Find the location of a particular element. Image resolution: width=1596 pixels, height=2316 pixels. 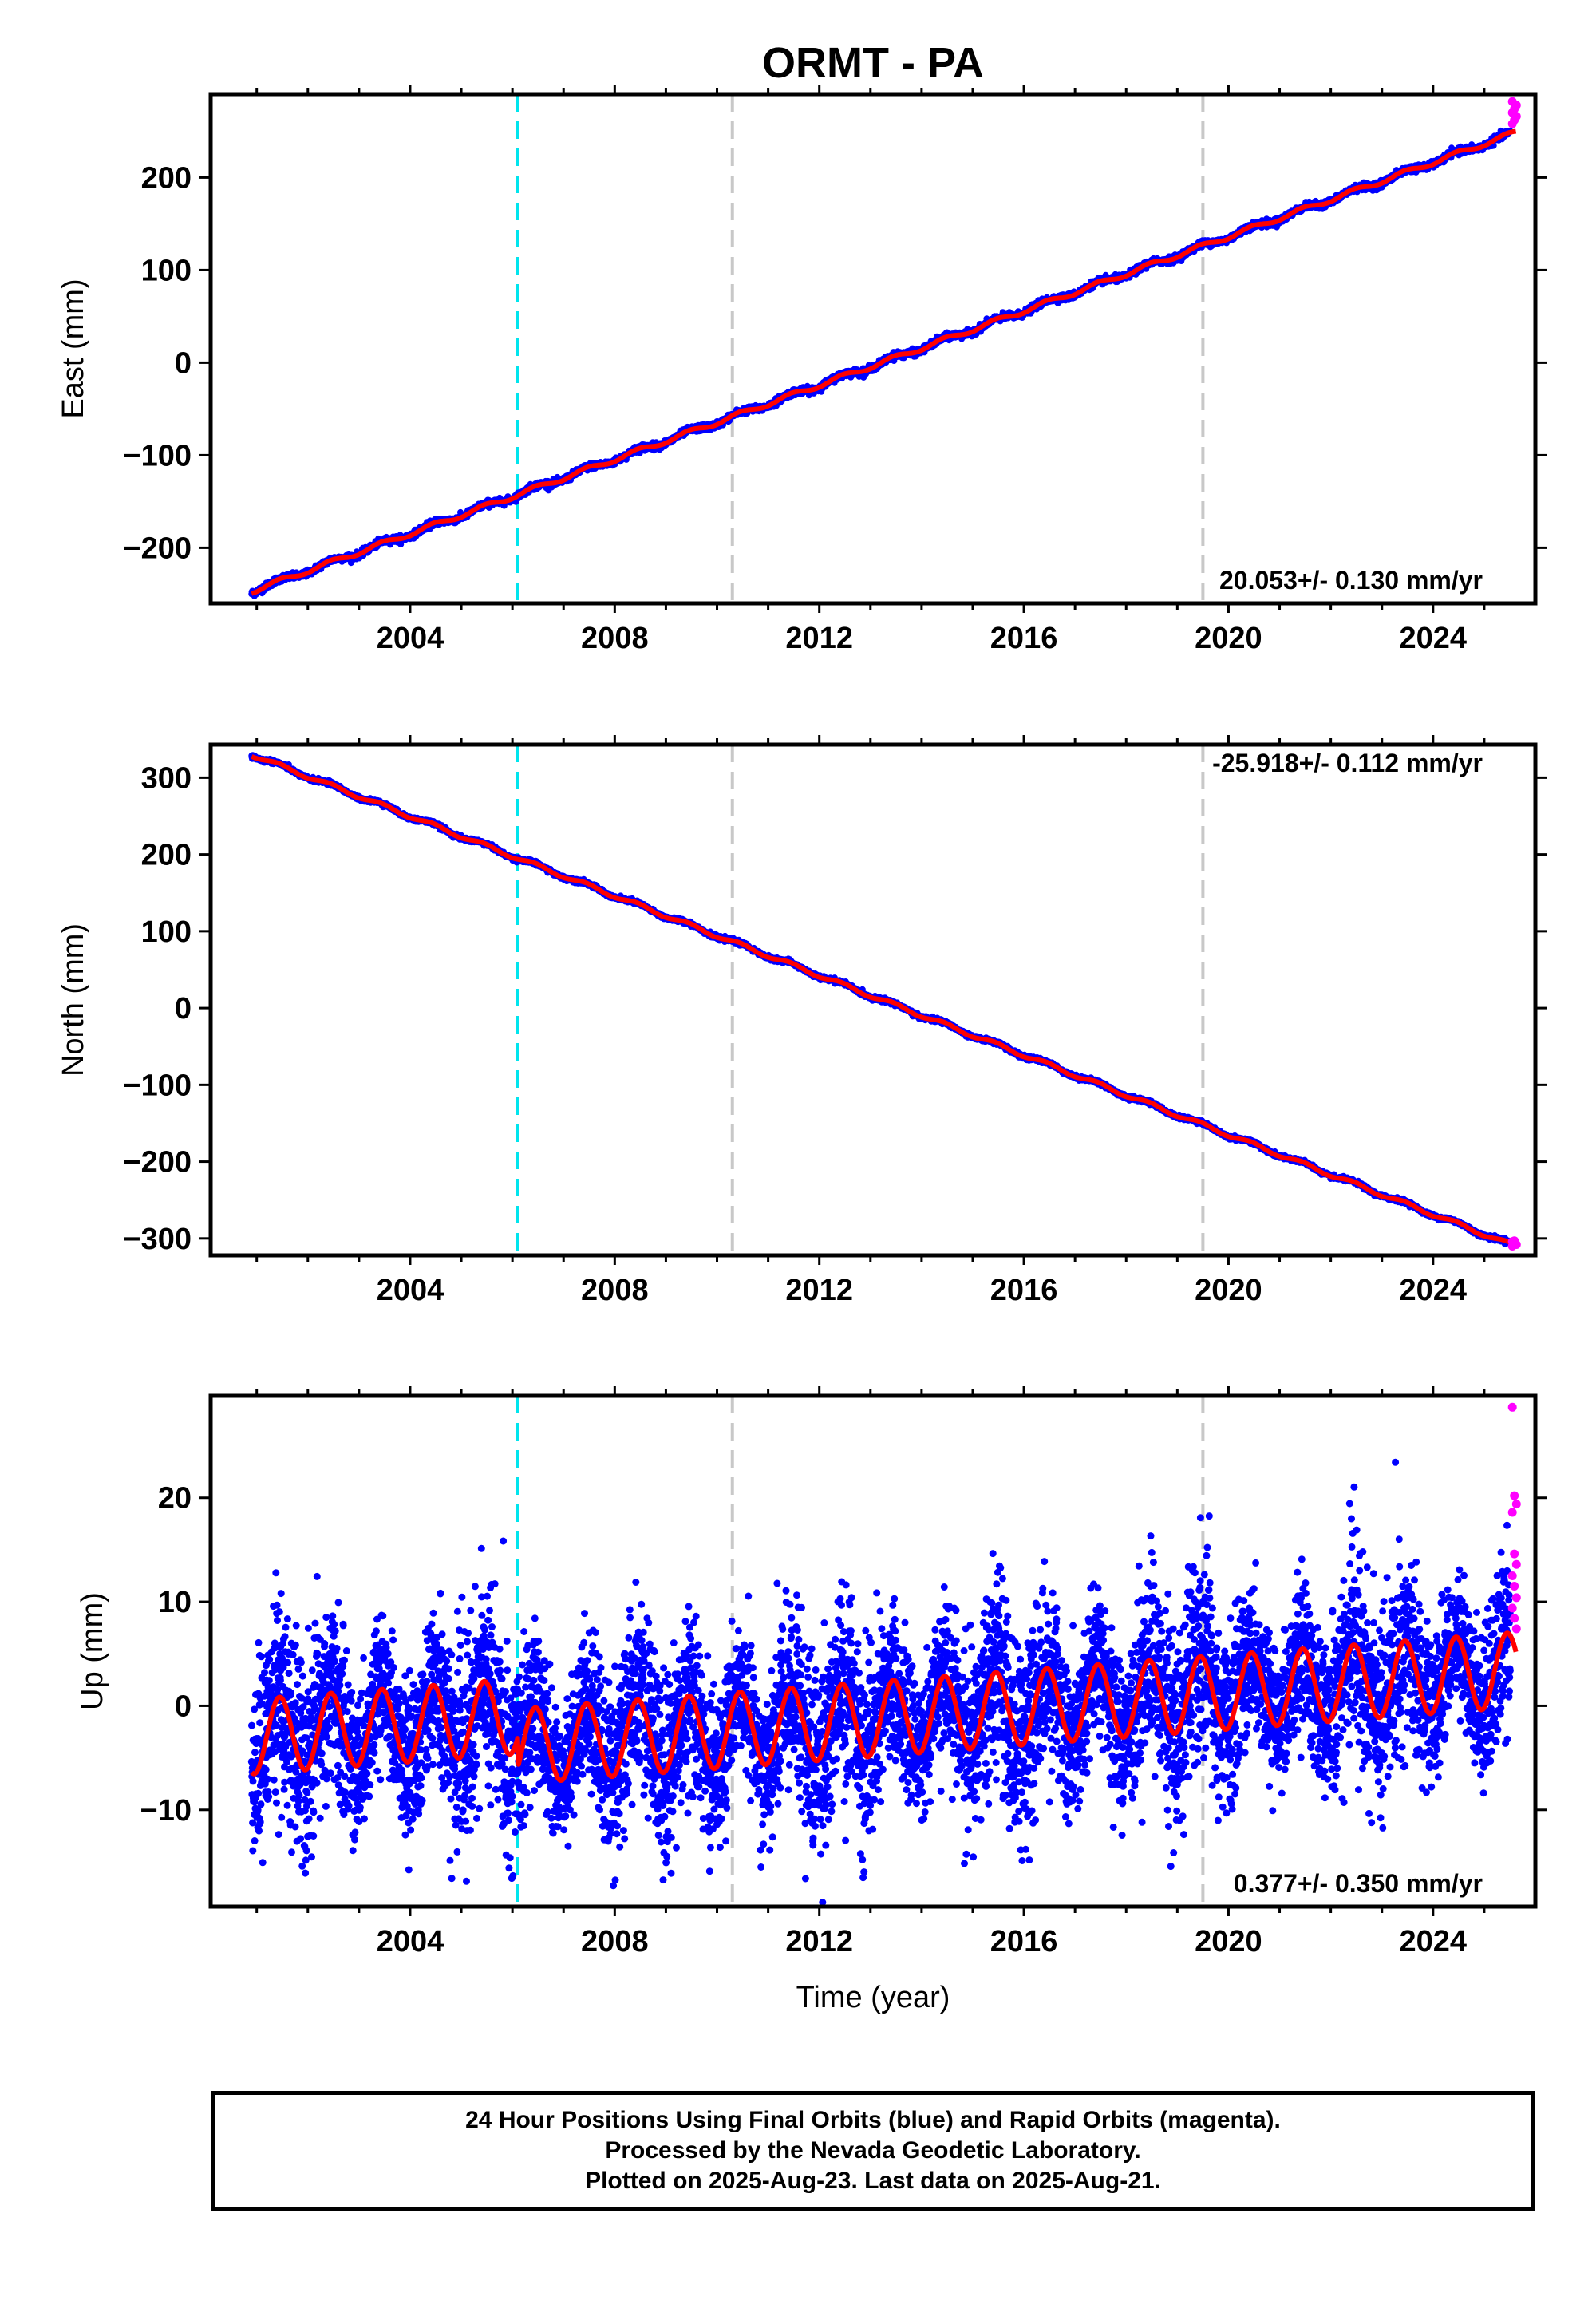

rapid-orbit-point is located at coordinates (1512, 101).